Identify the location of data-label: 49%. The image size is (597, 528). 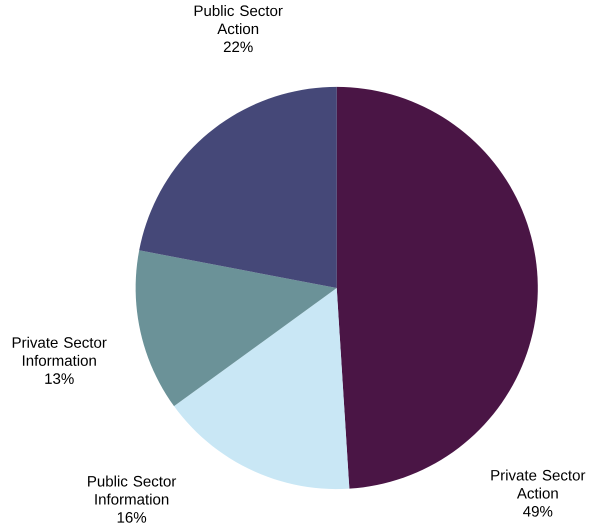
(537, 511).